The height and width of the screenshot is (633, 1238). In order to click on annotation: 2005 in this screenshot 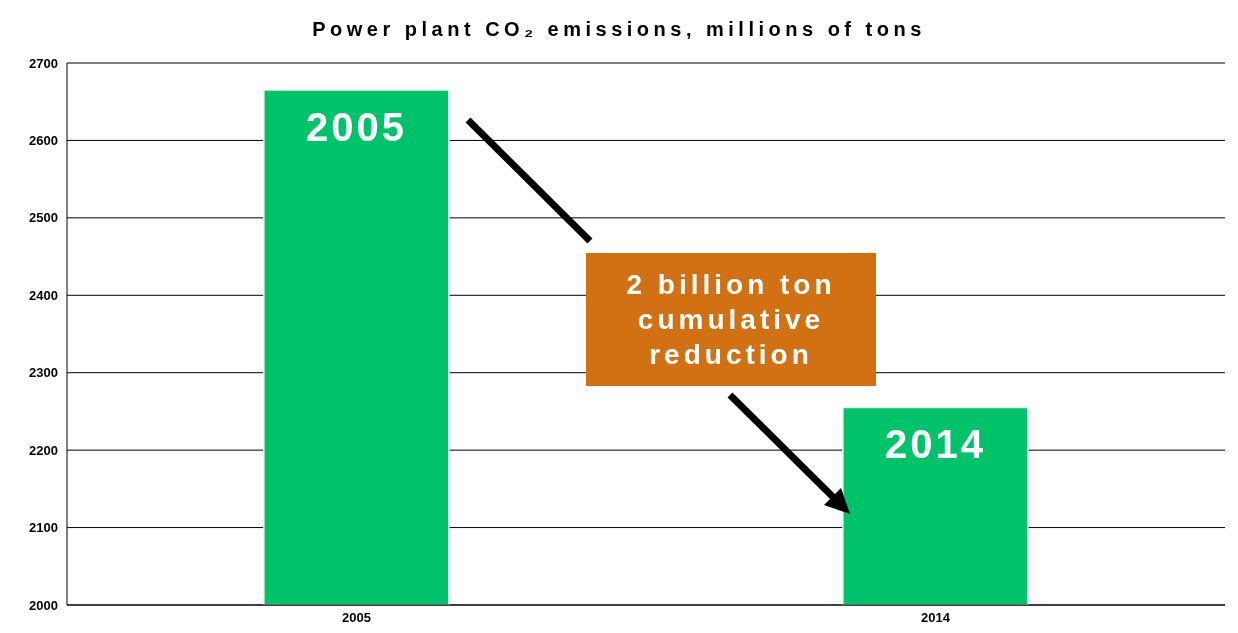, I will do `click(356, 126)`.